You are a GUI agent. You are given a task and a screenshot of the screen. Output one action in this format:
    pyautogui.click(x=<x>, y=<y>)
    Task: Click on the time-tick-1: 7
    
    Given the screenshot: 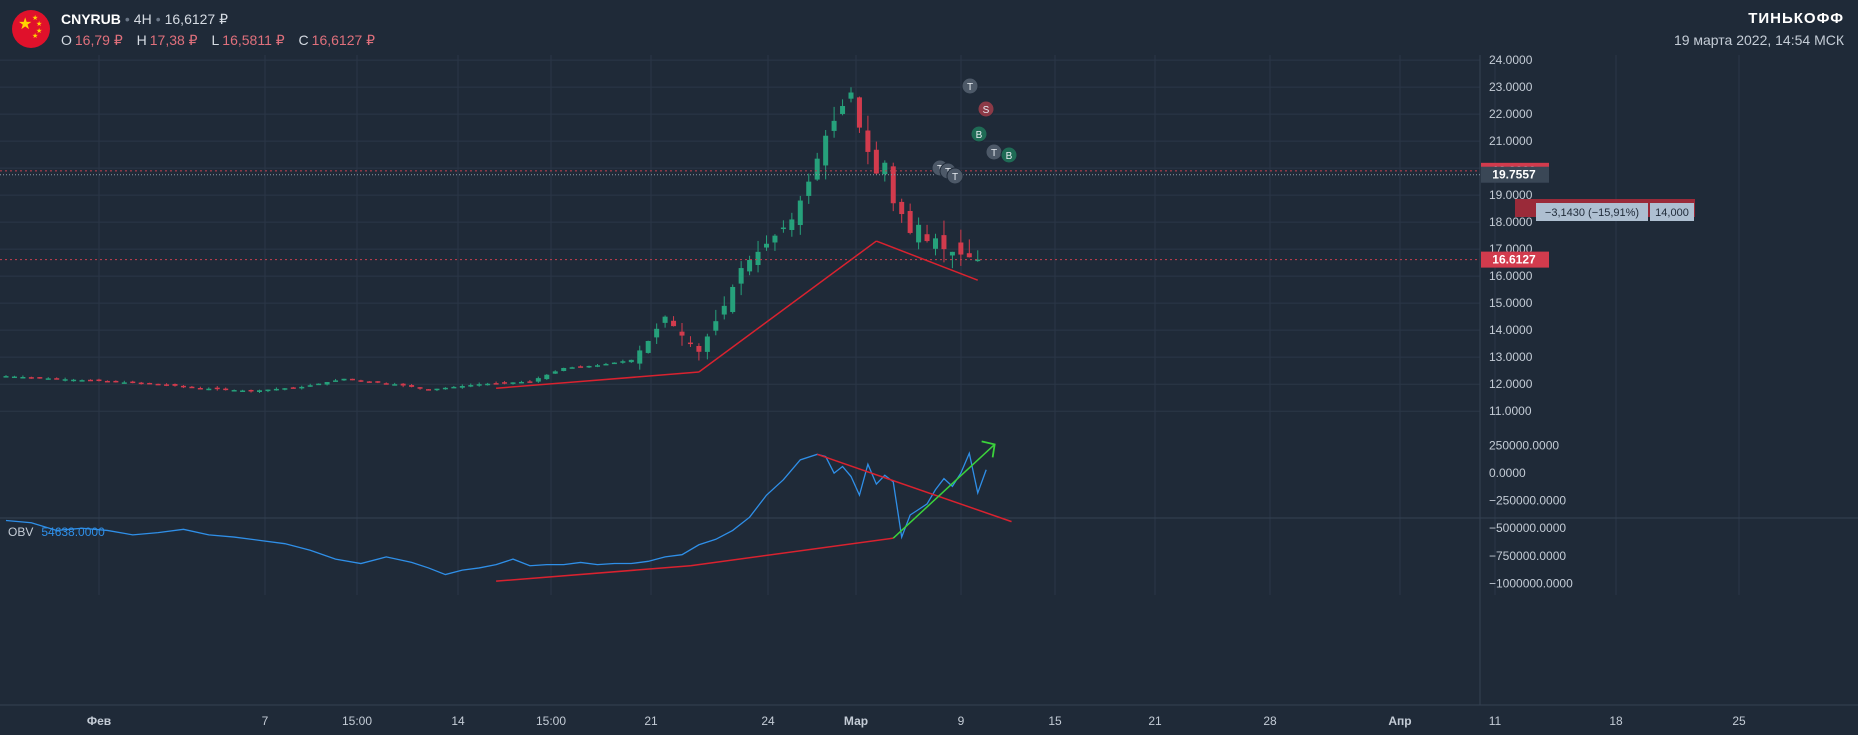 What is the action you would take?
    pyautogui.click(x=265, y=721)
    